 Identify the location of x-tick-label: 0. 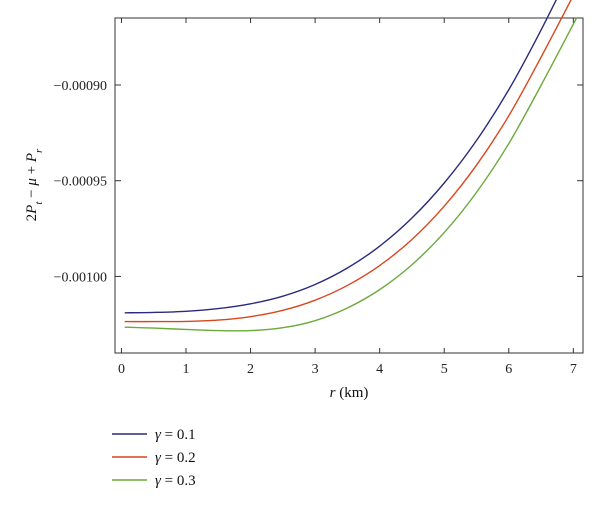
(121, 369).